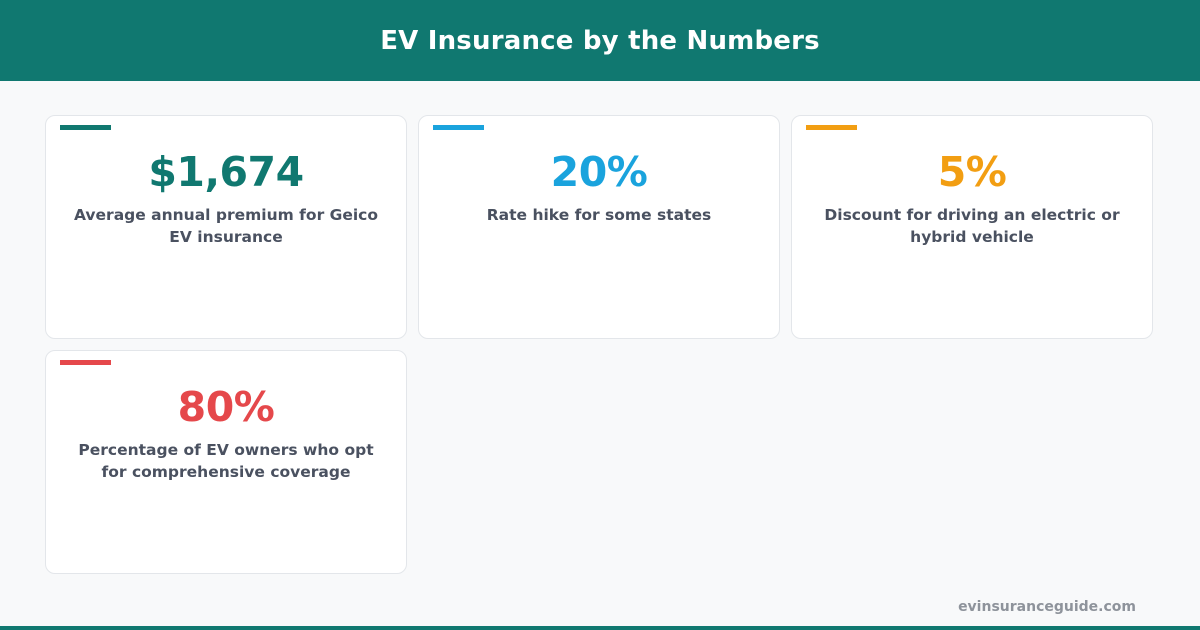 The height and width of the screenshot is (630, 1200). I want to click on bottom-accent-bar, so click(600, 628).